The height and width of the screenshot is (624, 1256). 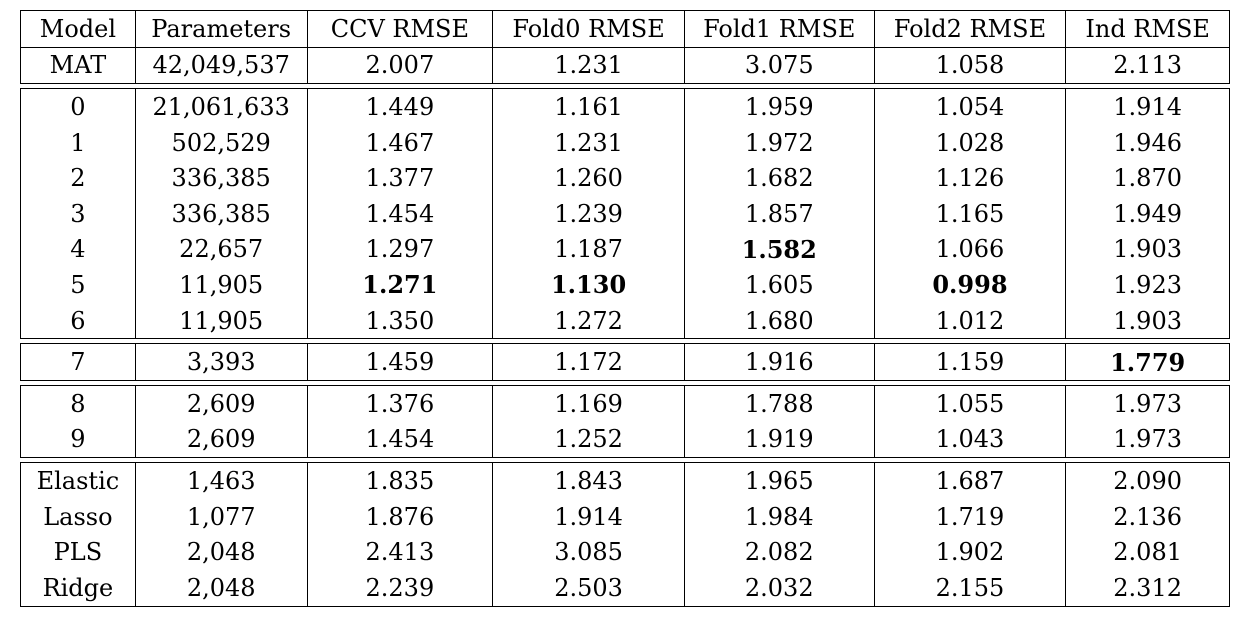 What do you see at coordinates (220, 362) in the screenshot?
I see `cell-parameters: 3,393` at bounding box center [220, 362].